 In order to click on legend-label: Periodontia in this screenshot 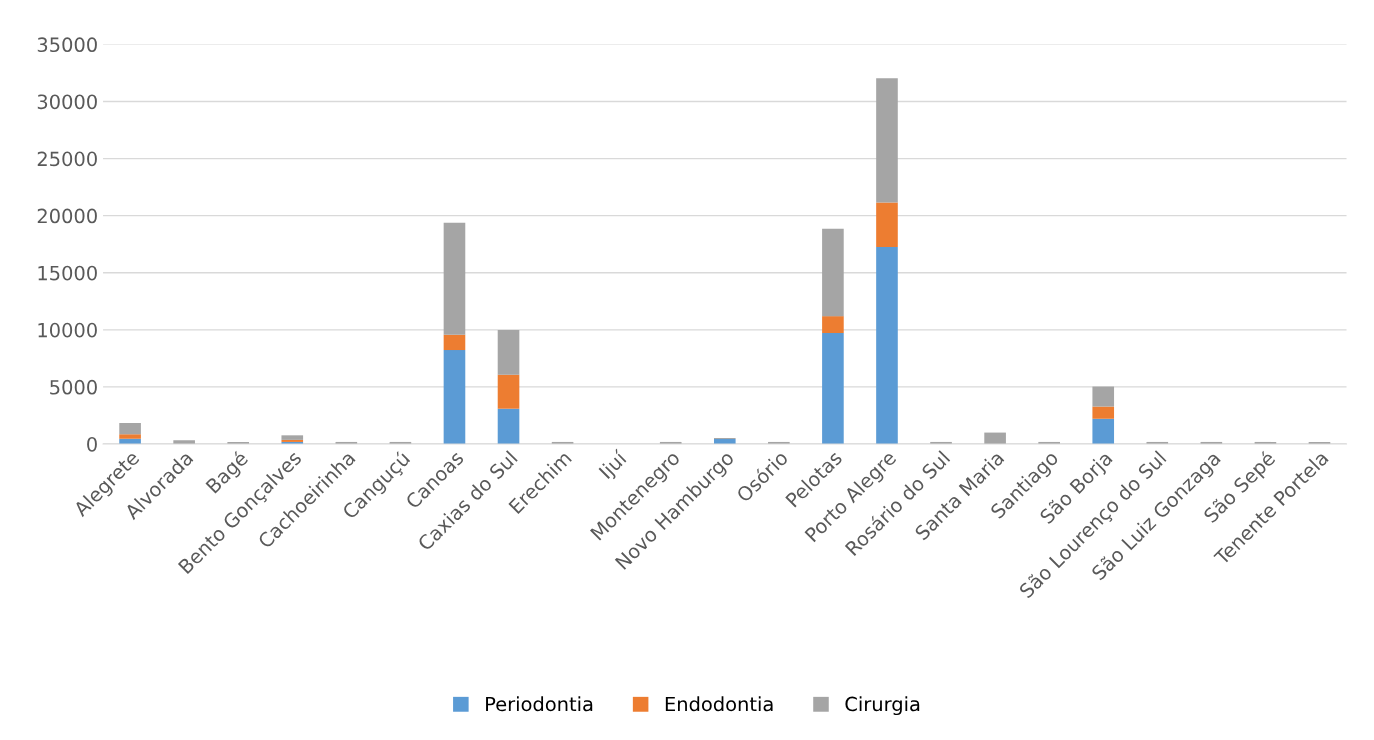, I will do `click(539, 704)`.